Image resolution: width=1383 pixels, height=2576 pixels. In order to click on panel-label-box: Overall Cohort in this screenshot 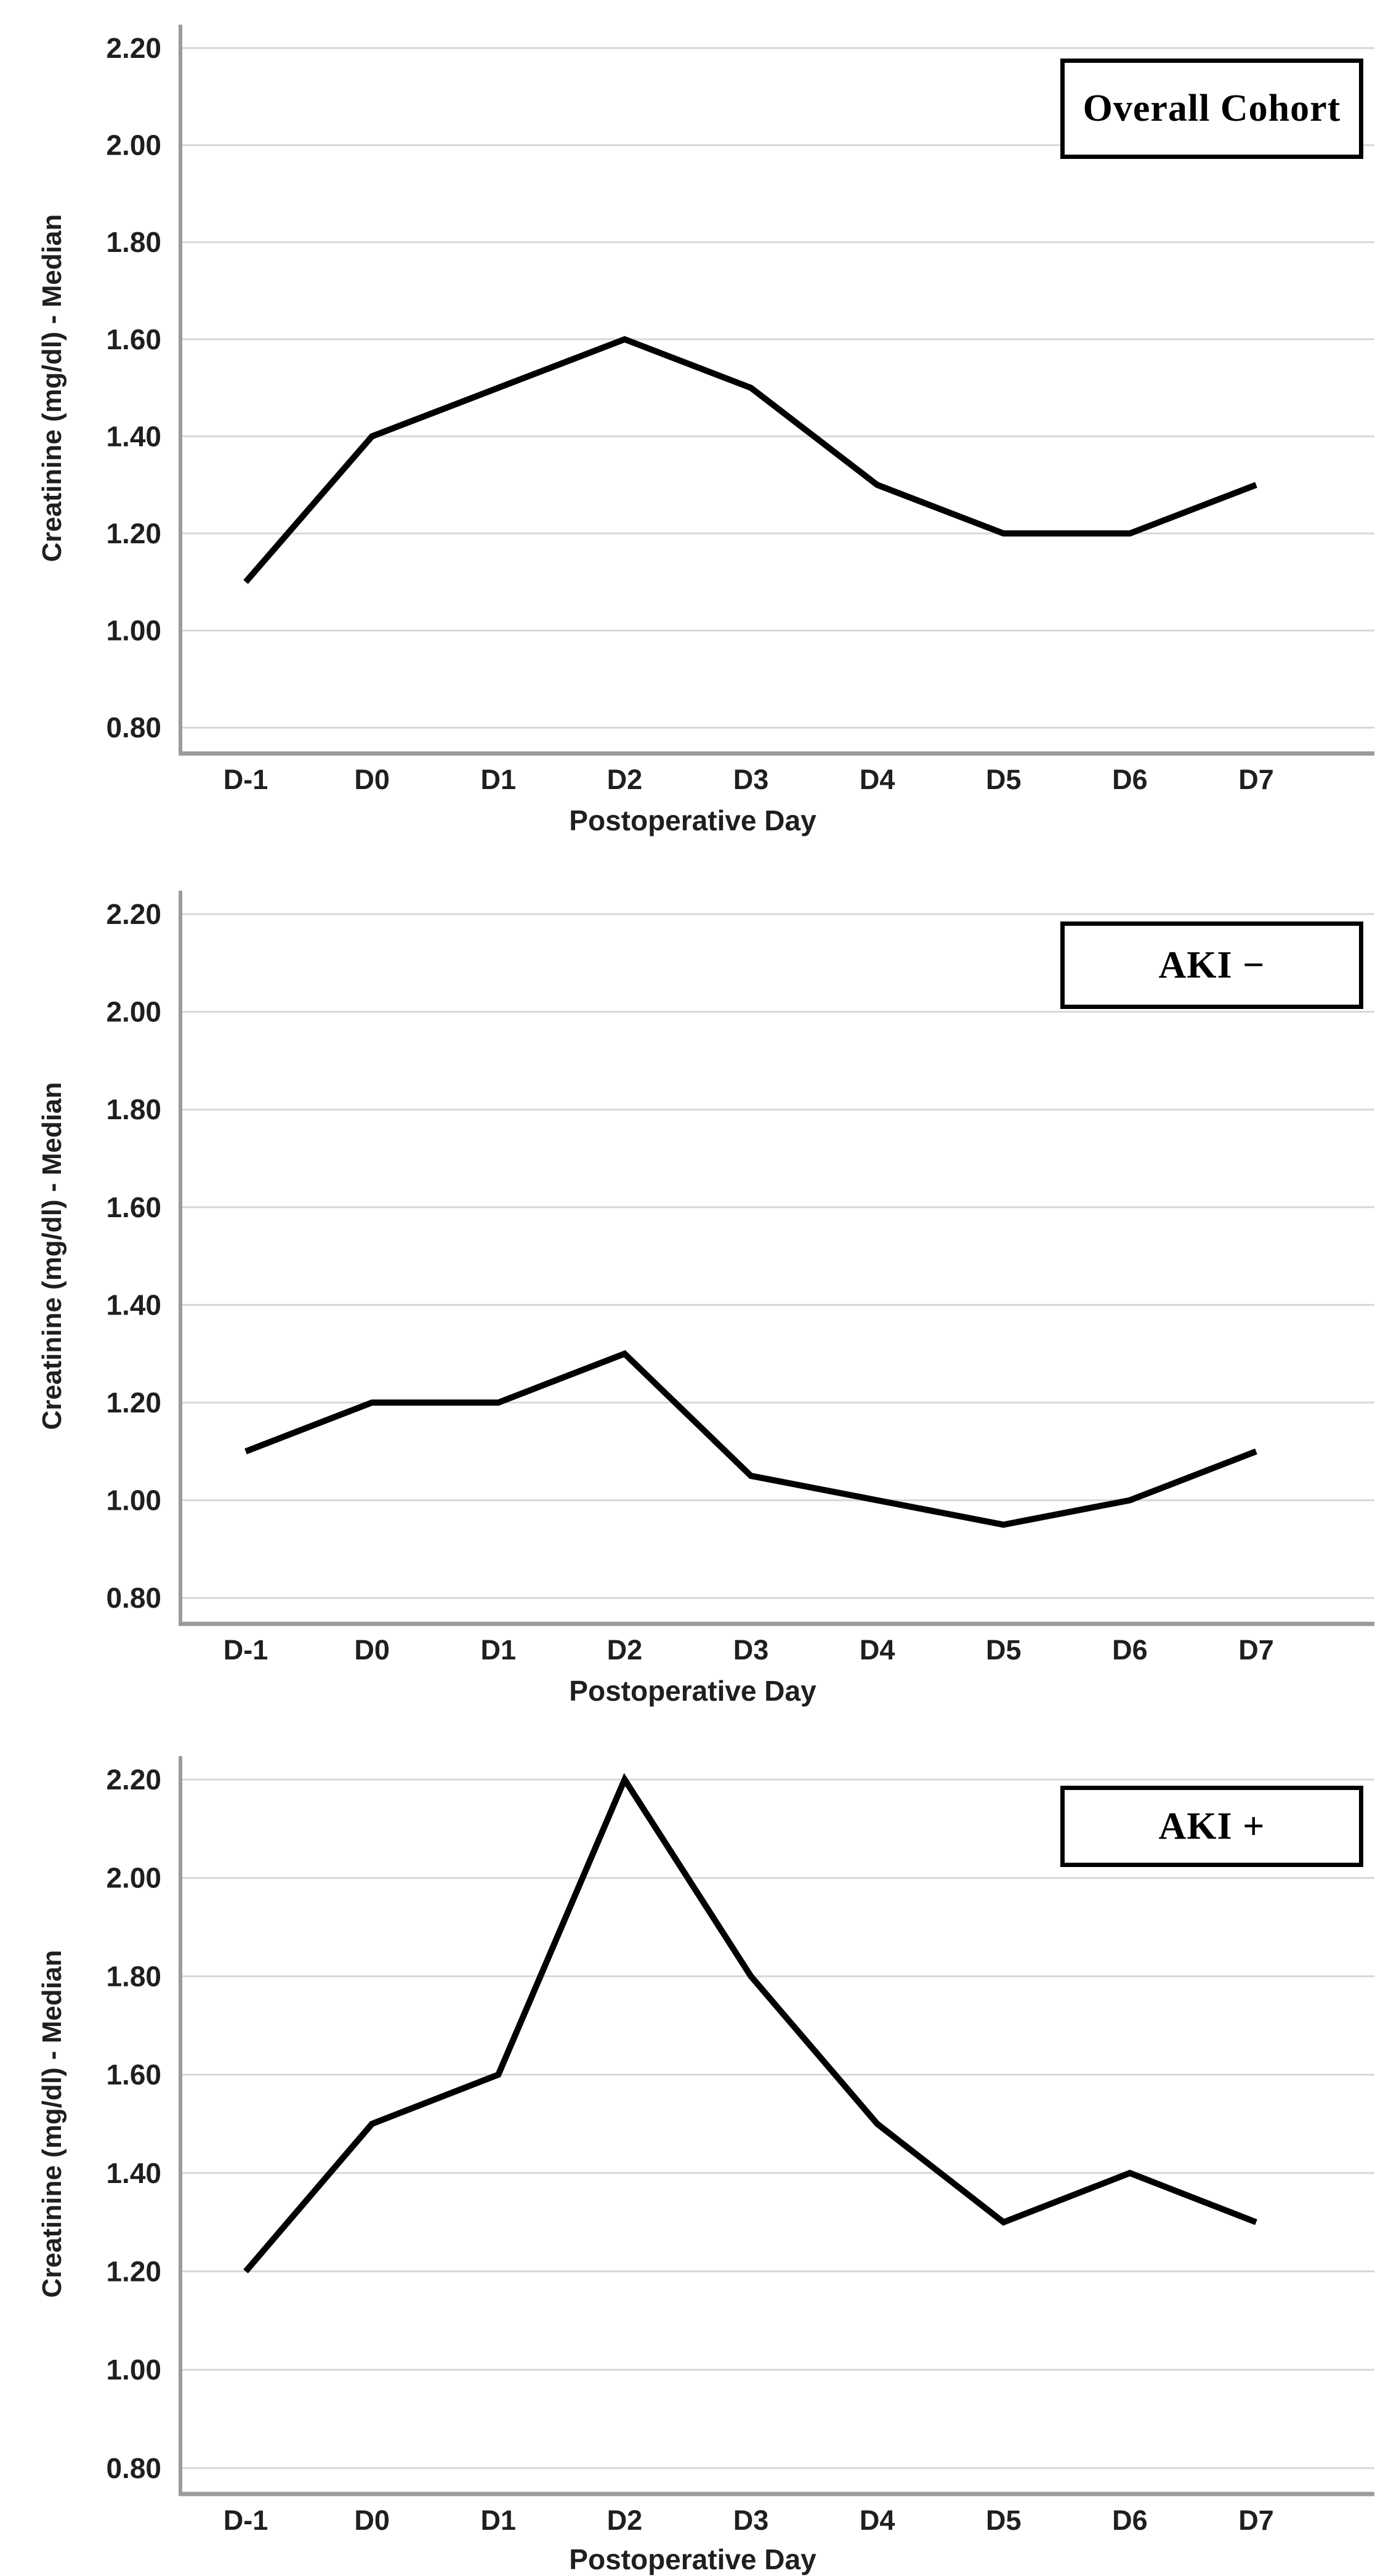, I will do `click(1211, 109)`.